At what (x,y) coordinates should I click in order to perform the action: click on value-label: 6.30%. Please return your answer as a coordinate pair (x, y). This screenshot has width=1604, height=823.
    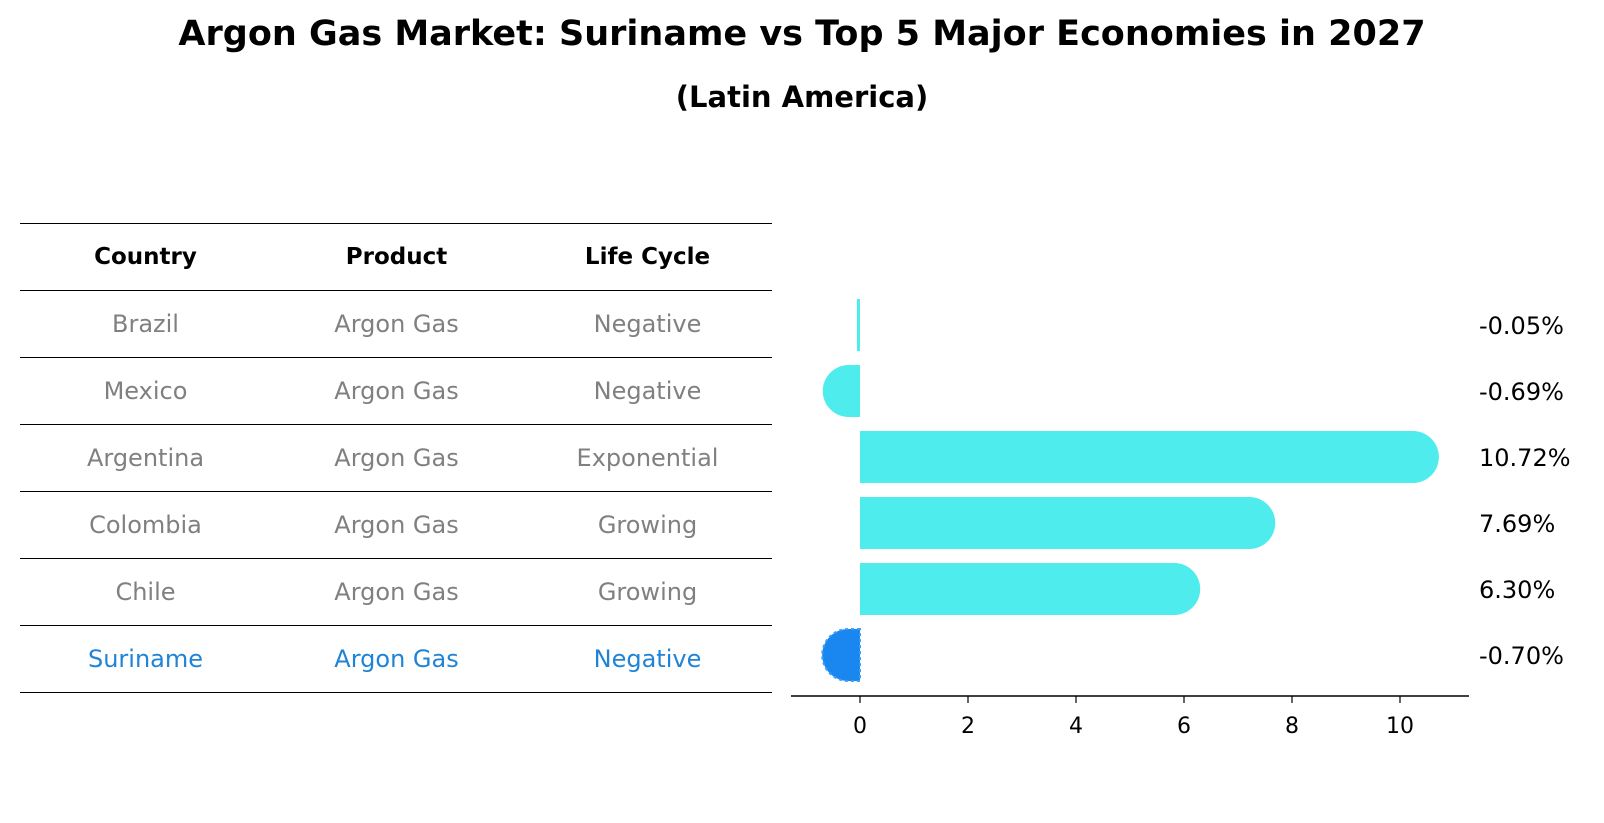
    Looking at the image, I should click on (1517, 590).